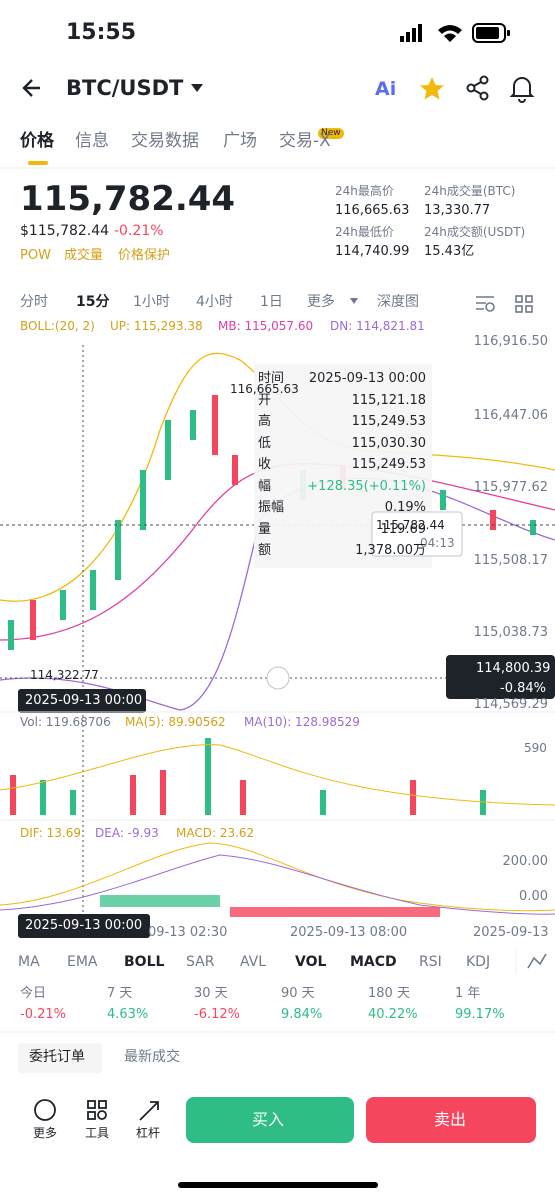 The image size is (555, 1200). What do you see at coordinates (457, 210) in the screenshot?
I see `stat-value: 13,330.77` at bounding box center [457, 210].